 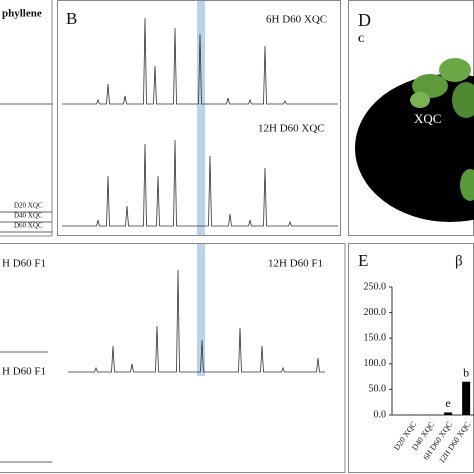 I want to click on y-tick-label: 250.0, so click(x=375, y=286).